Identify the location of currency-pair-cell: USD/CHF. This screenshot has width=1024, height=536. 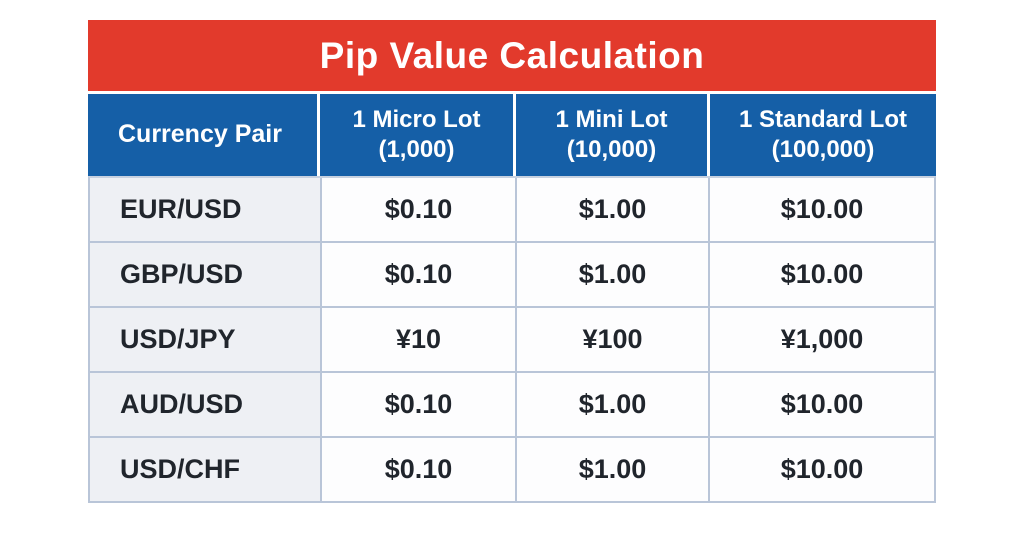
(205, 469).